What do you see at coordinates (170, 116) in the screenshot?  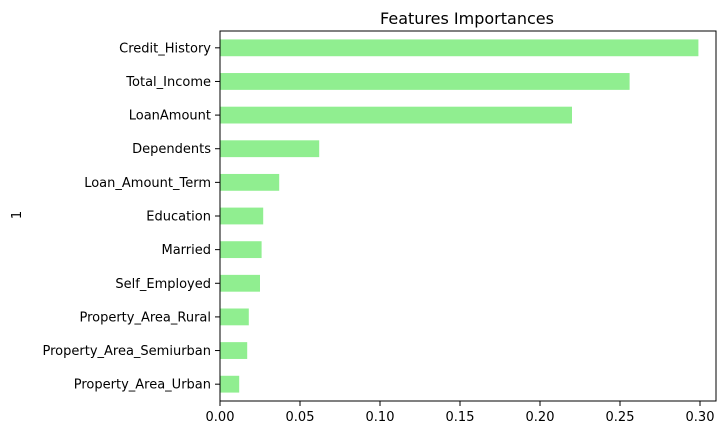 I see `y-tick-label-loanamount: LoanAmount` at bounding box center [170, 116].